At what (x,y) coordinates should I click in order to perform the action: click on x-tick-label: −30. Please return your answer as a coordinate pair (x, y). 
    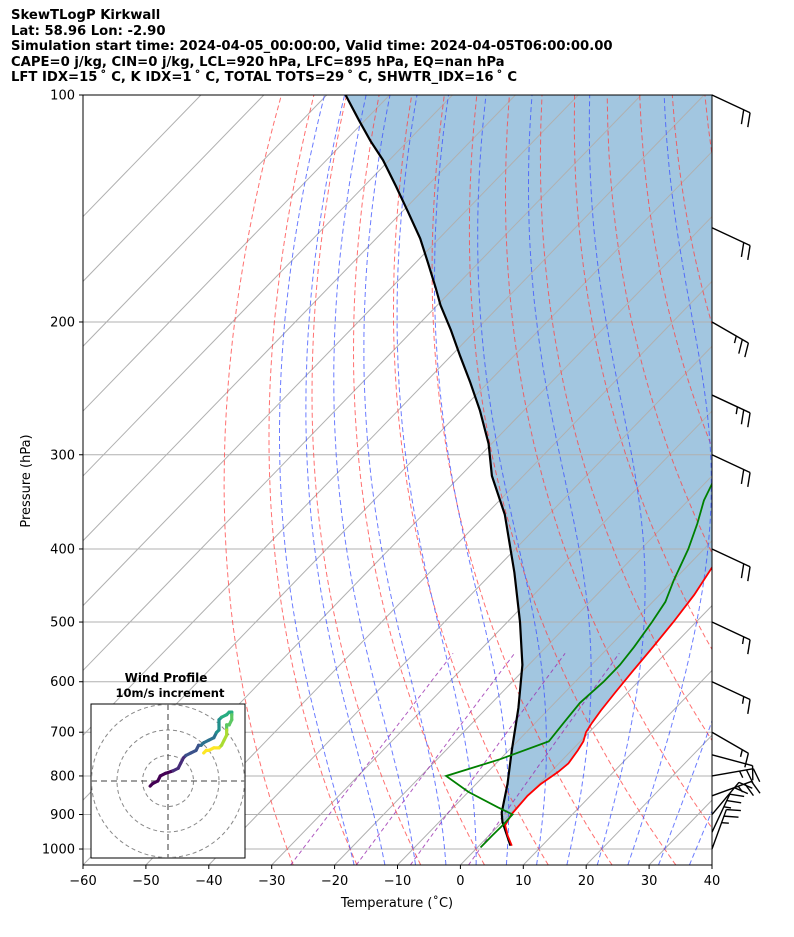
    Looking at the image, I should click on (271, 881).